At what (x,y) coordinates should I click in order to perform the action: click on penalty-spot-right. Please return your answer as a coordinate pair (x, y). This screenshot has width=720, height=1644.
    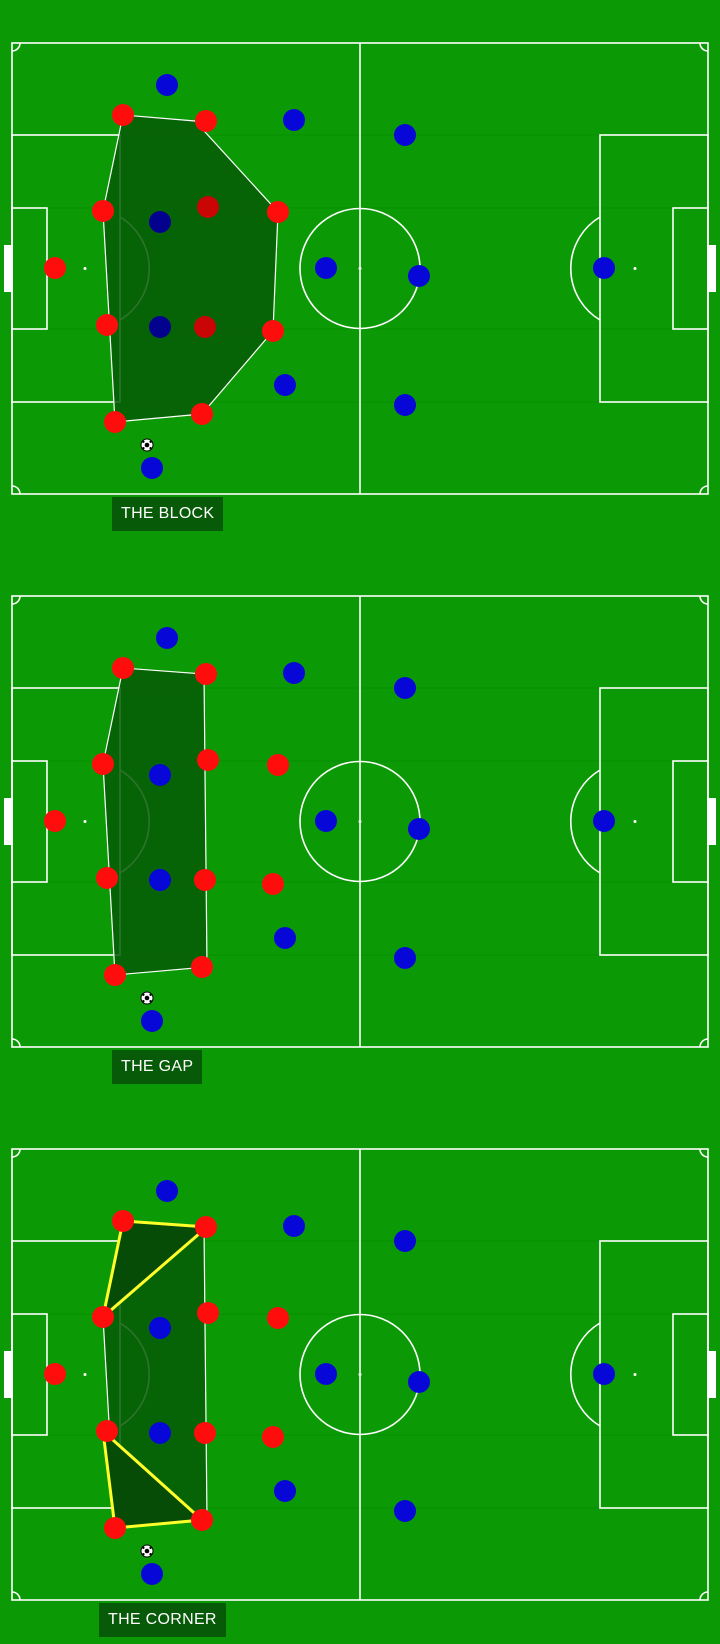
    Looking at the image, I should click on (635, 1374).